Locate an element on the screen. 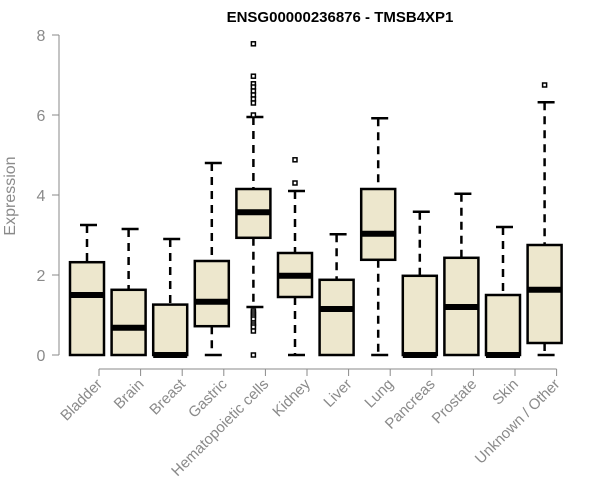 The width and height of the screenshot is (600, 500). box-unknown-other is located at coordinates (544, 219).